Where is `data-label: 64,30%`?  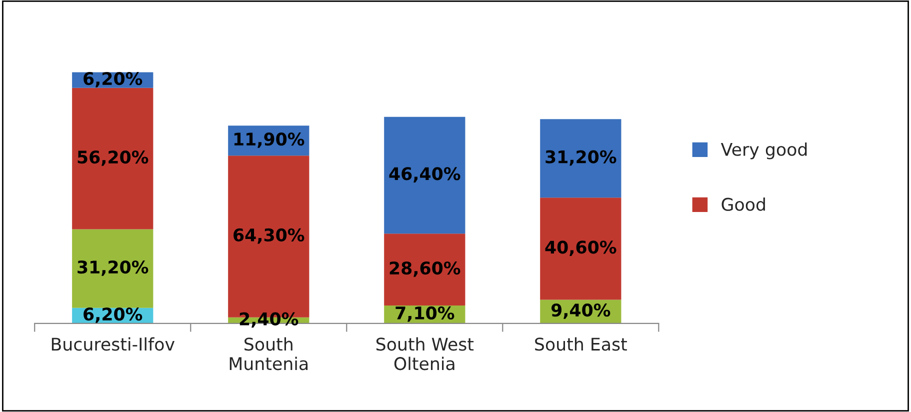 data-label: 64,30% is located at coordinates (269, 236).